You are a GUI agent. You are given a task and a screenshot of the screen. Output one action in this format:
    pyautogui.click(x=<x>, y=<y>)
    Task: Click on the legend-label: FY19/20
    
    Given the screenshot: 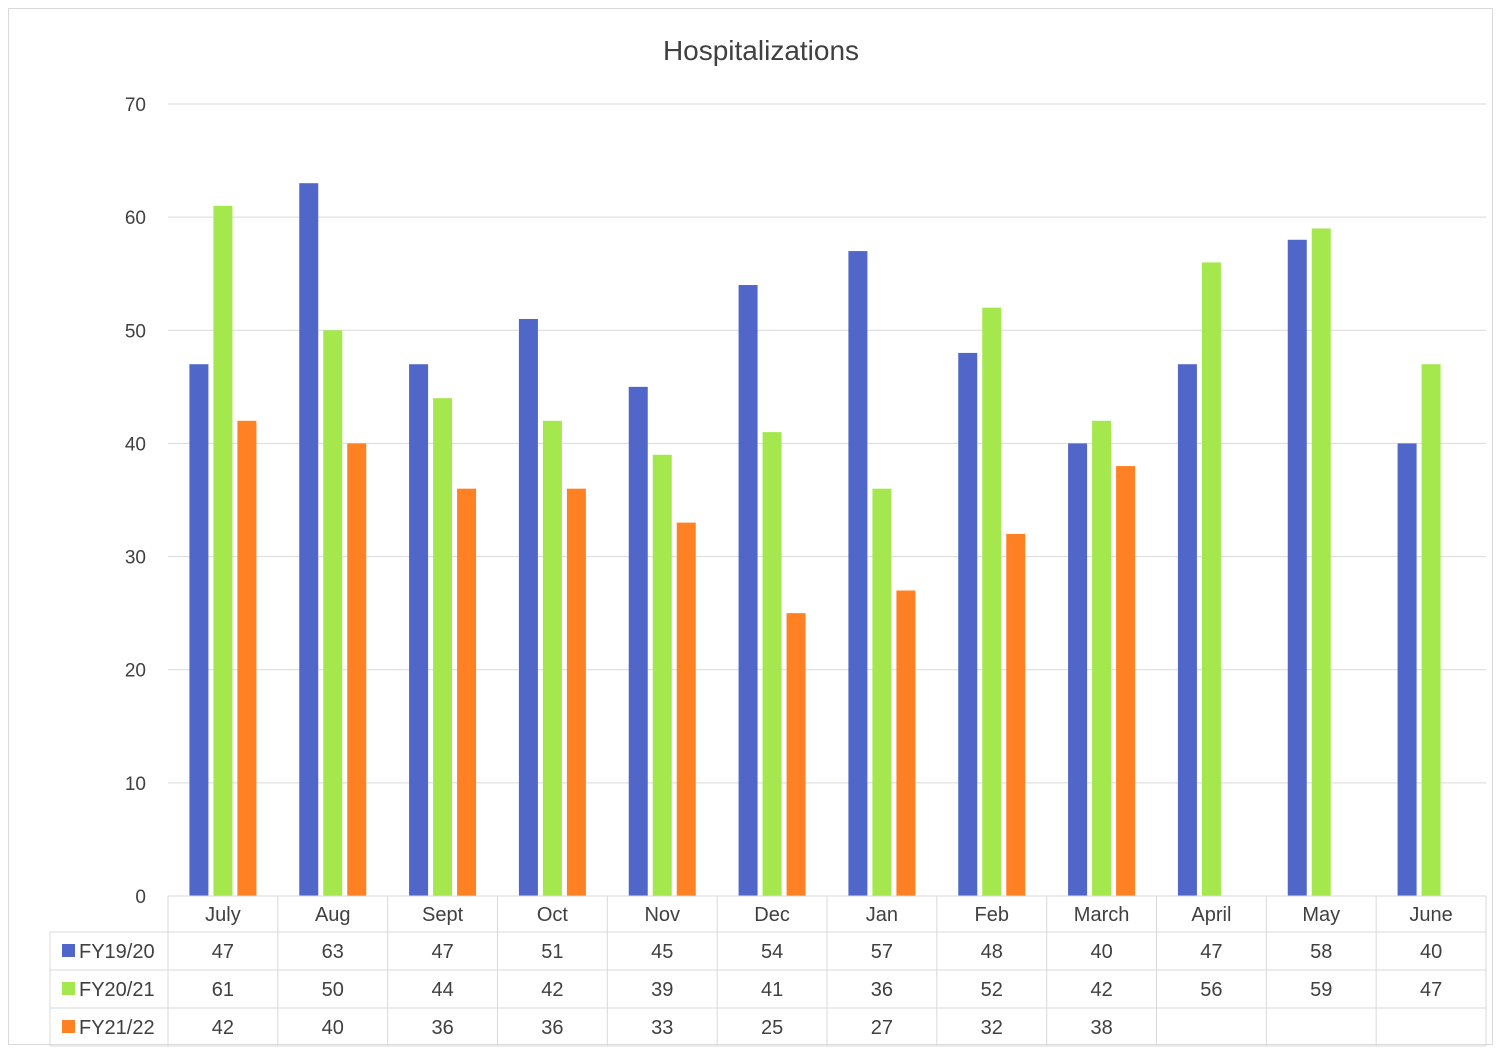 What is the action you would take?
    pyautogui.click(x=117, y=952)
    